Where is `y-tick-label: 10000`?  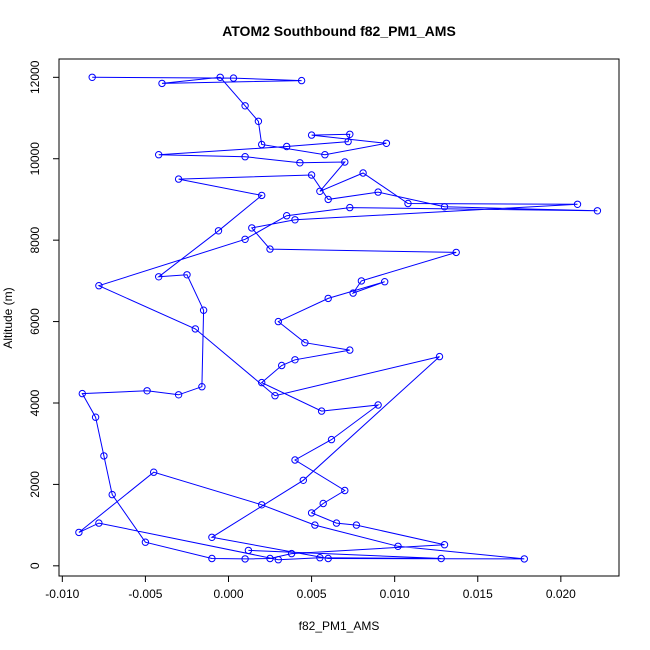 y-tick-label: 10000 is located at coordinates (35, 159).